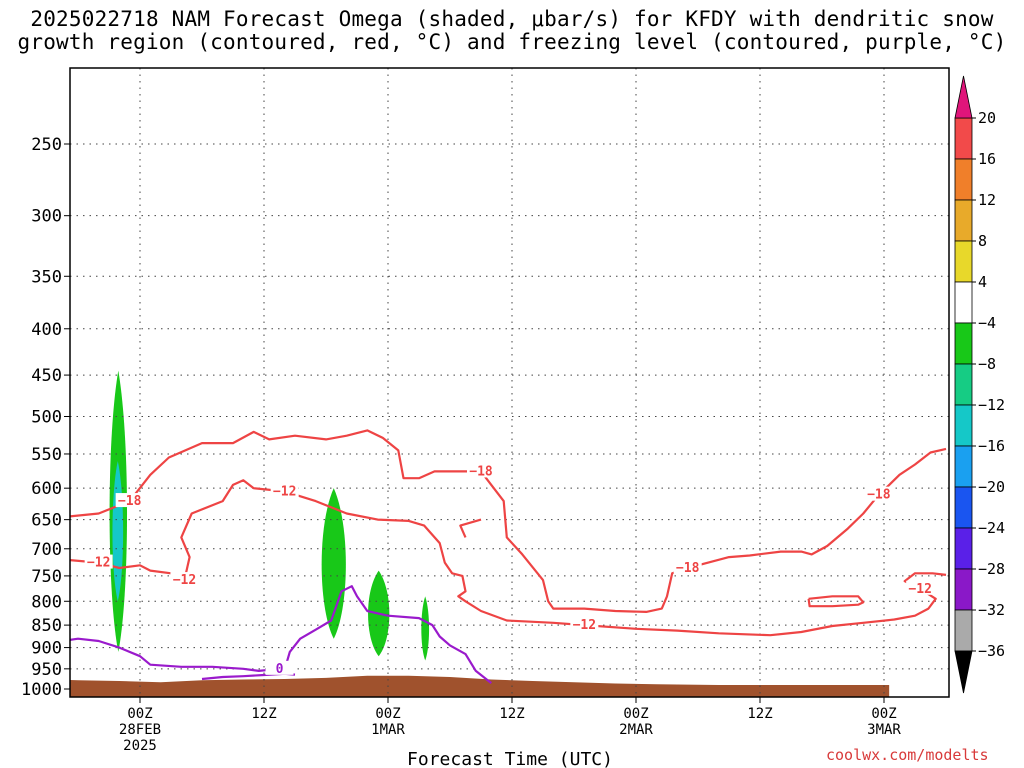 This screenshot has height=768, width=1024. I want to click on y-tick-label: 600, so click(46, 489).